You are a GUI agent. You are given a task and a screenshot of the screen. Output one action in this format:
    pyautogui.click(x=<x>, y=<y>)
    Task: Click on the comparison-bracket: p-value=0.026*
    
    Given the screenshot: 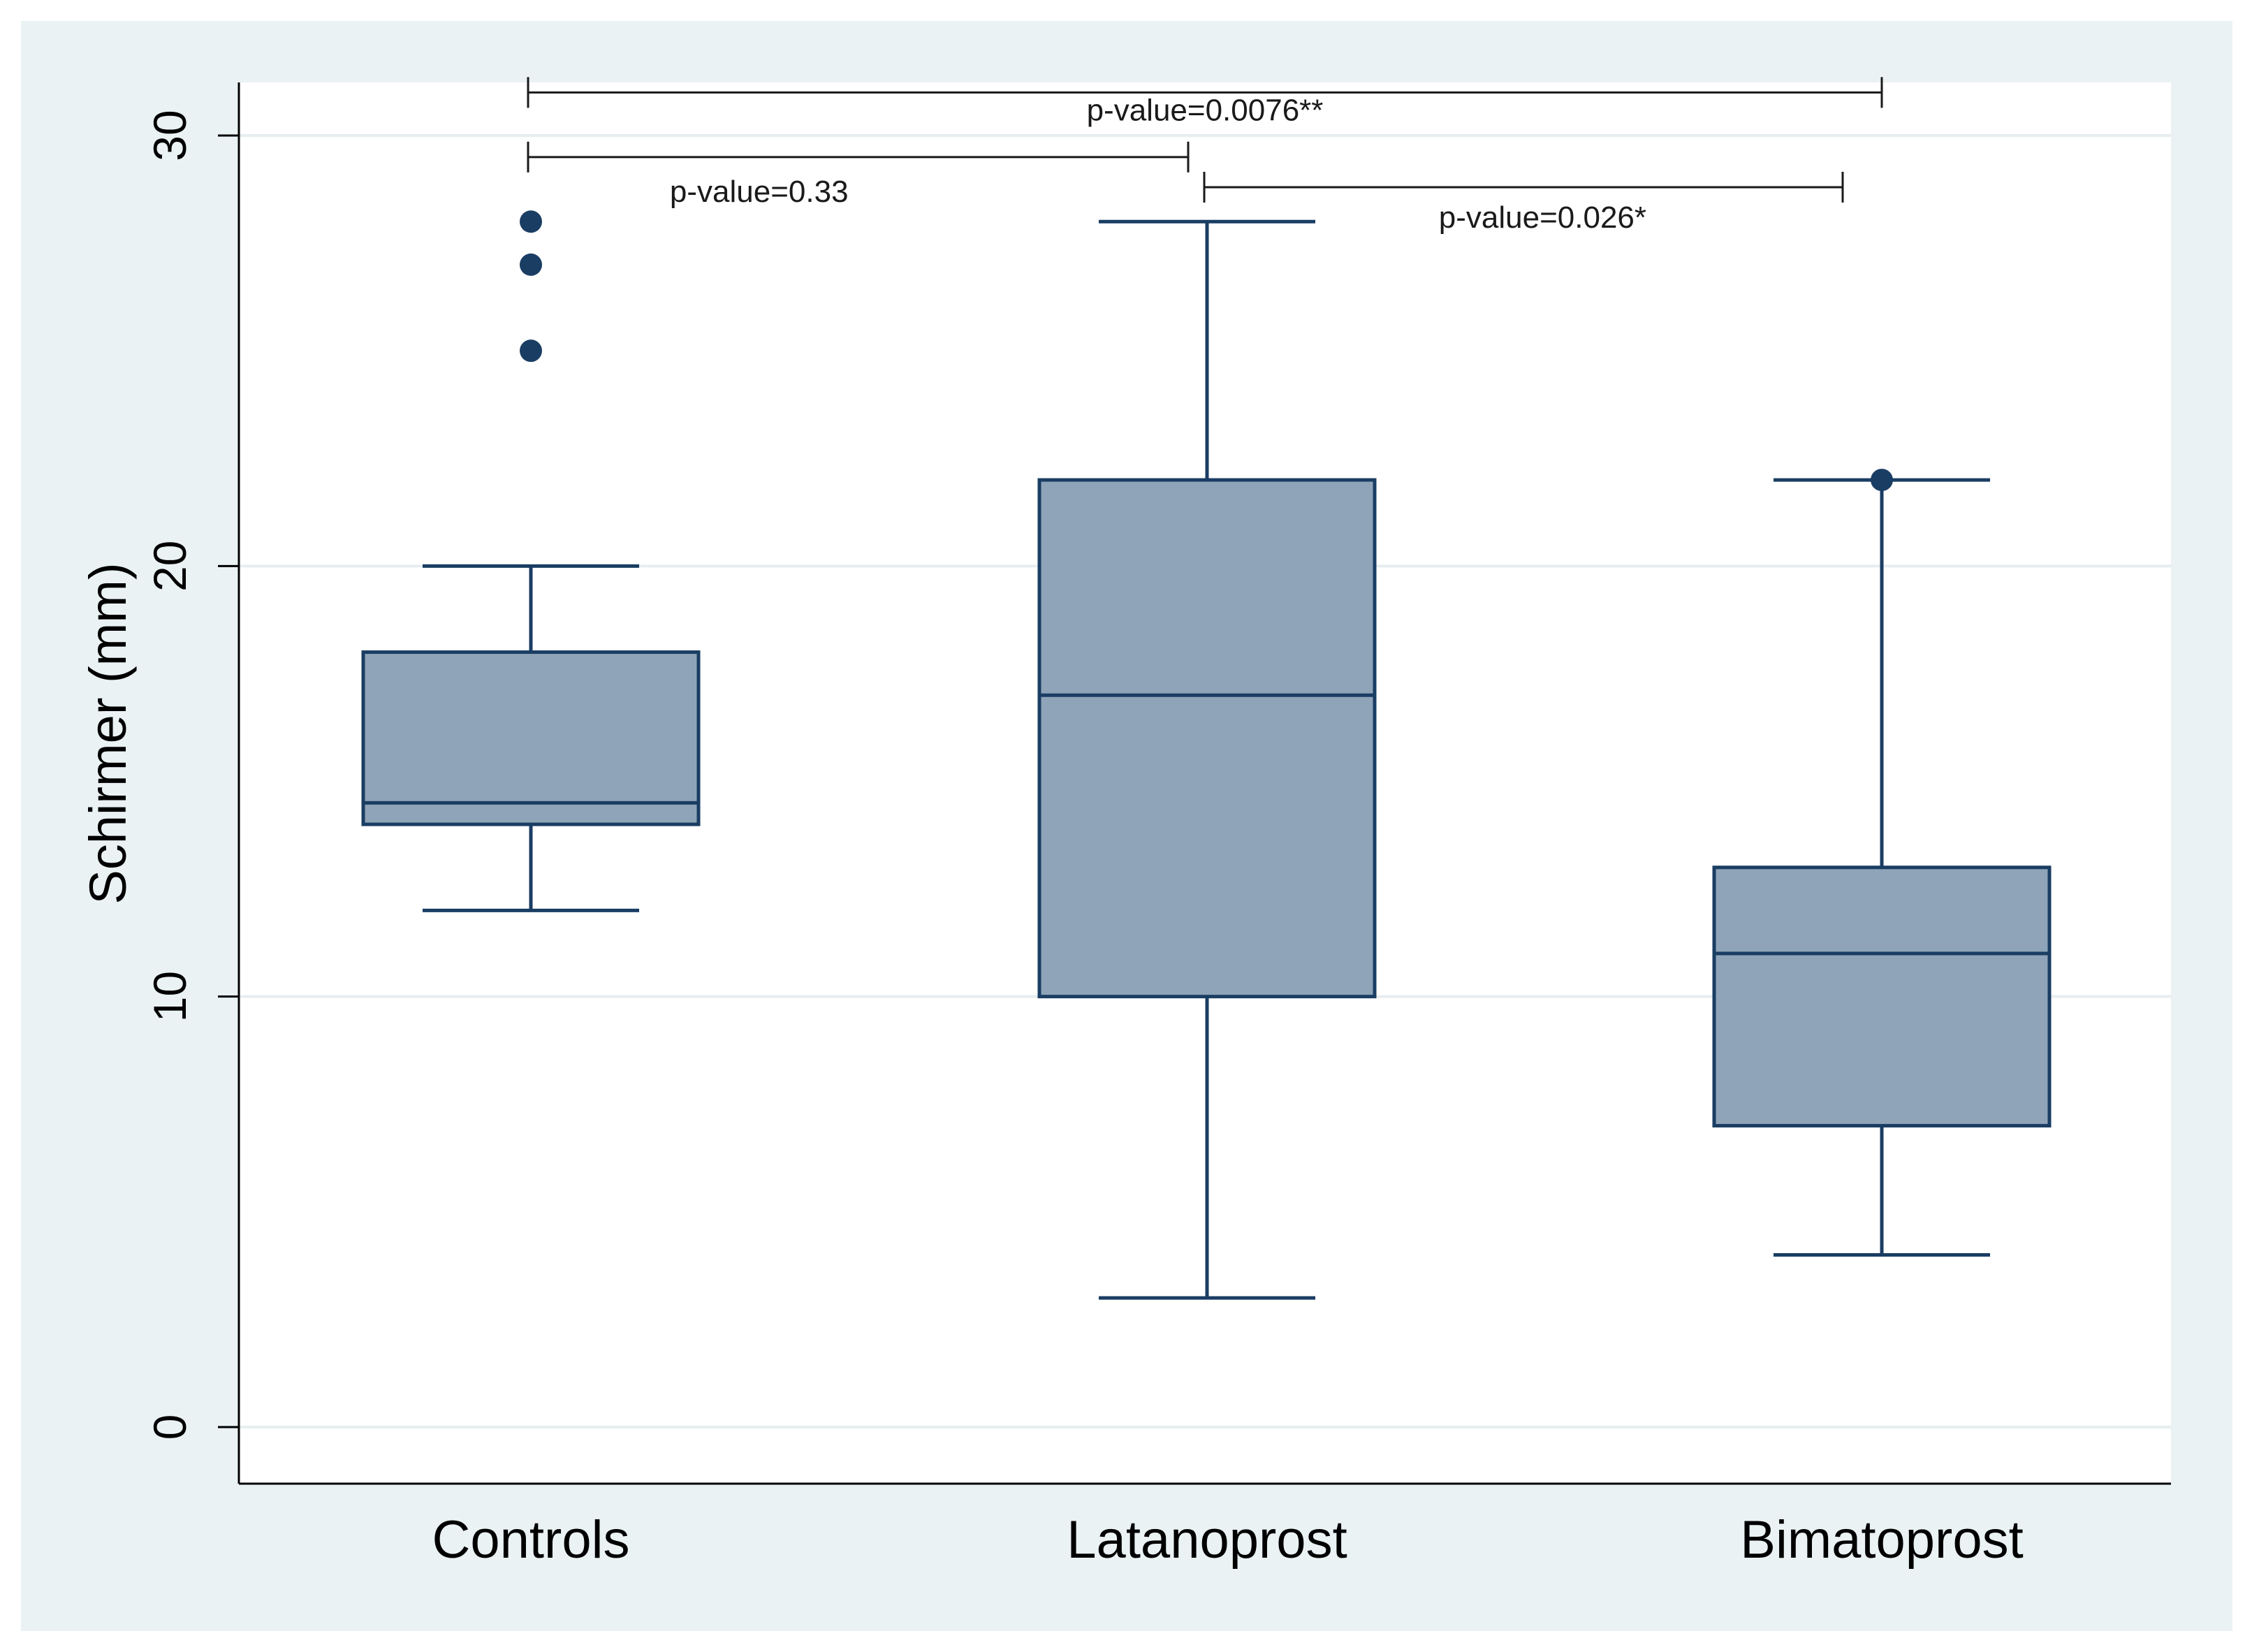 What is the action you would take?
    pyautogui.click(x=1523, y=203)
    